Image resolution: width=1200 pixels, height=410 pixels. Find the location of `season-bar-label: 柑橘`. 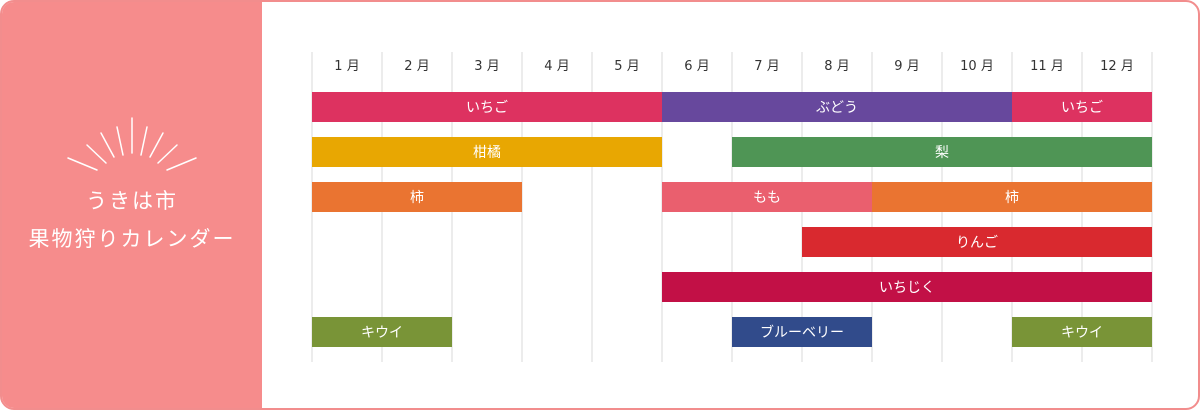

season-bar-label: 柑橘 is located at coordinates (487, 153).